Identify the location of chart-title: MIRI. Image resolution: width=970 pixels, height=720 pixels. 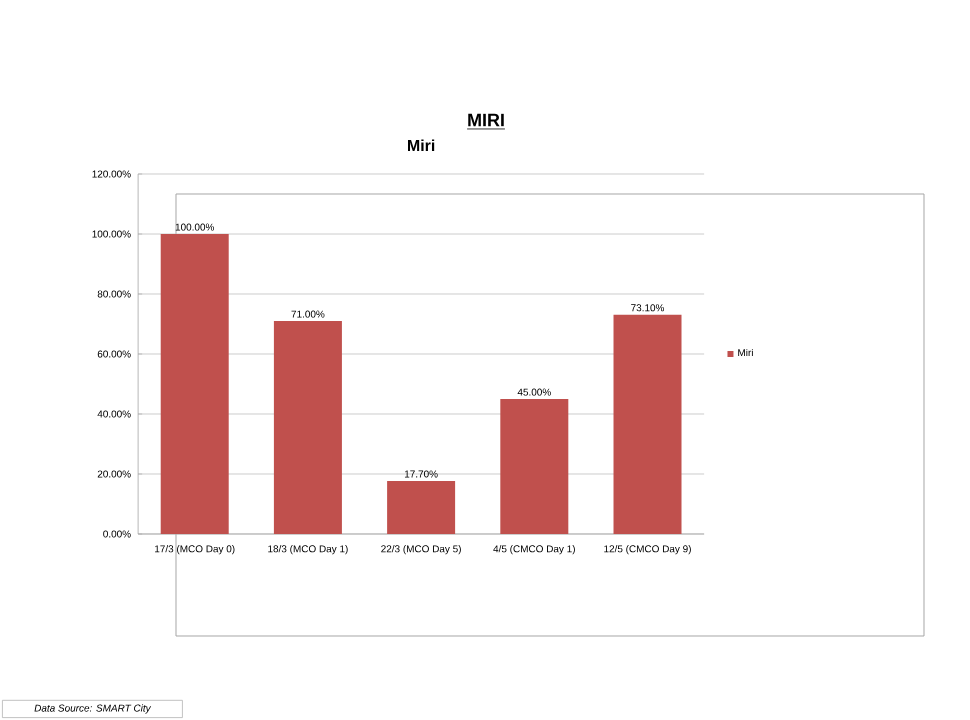
(486, 120).